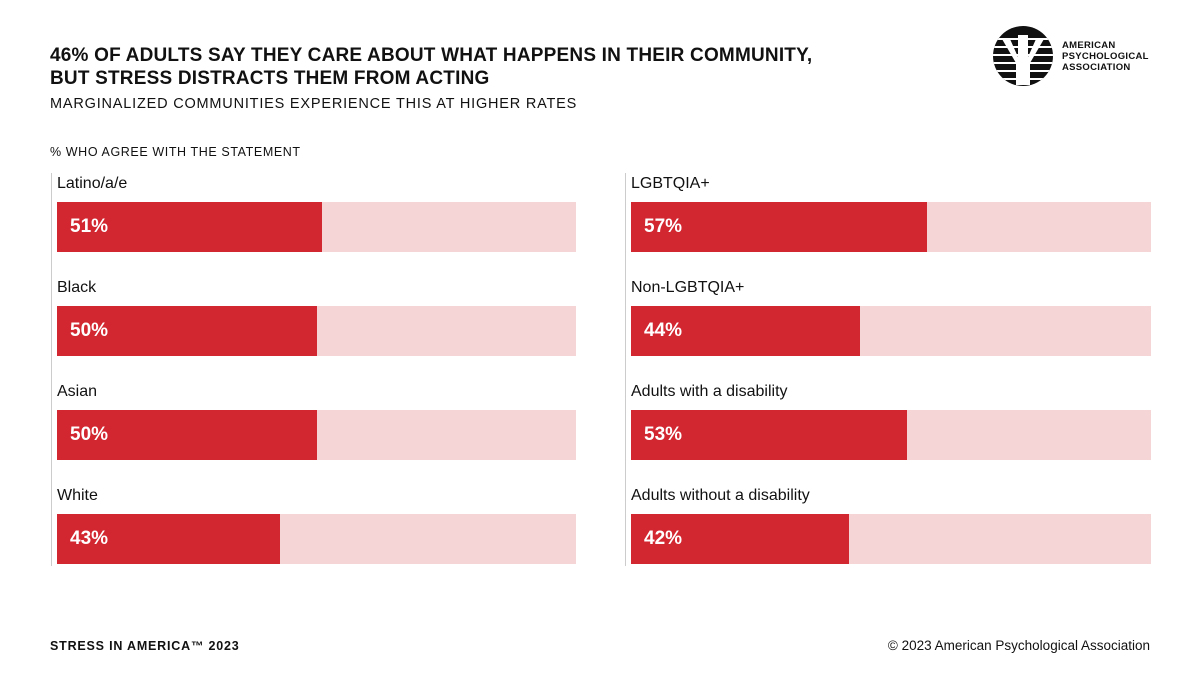  What do you see at coordinates (169, 539) in the screenshot?
I see `bar: 43%` at bounding box center [169, 539].